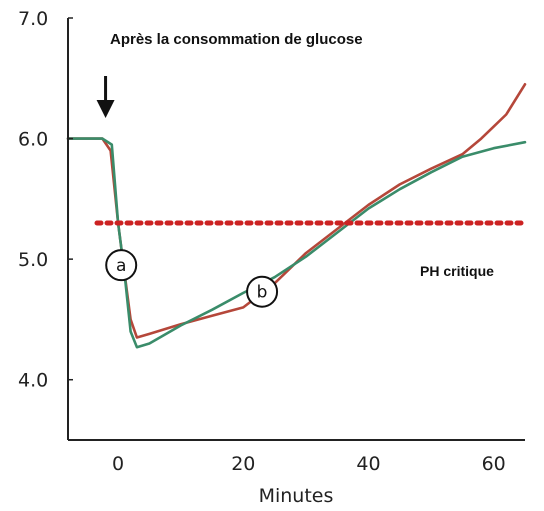 The width and height of the screenshot is (544, 511). What do you see at coordinates (296, 496) in the screenshot?
I see `x-axis-label: Minutes` at bounding box center [296, 496].